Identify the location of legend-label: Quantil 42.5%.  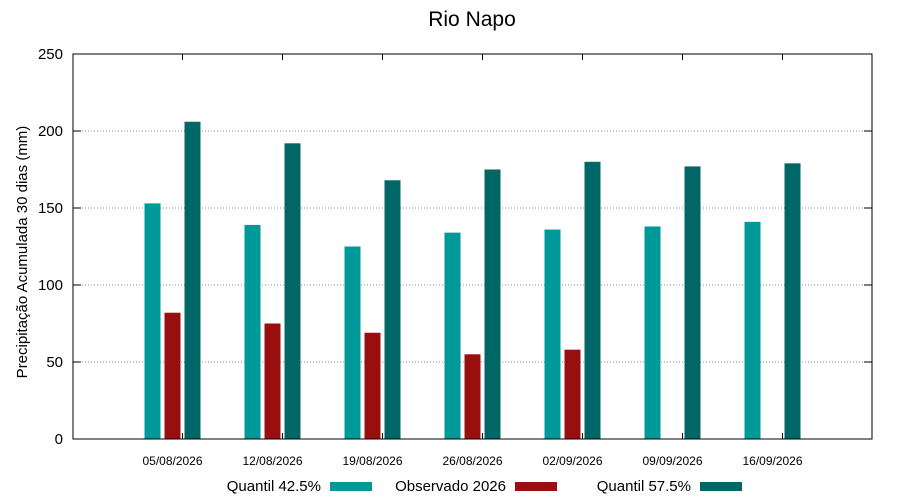
(274, 486).